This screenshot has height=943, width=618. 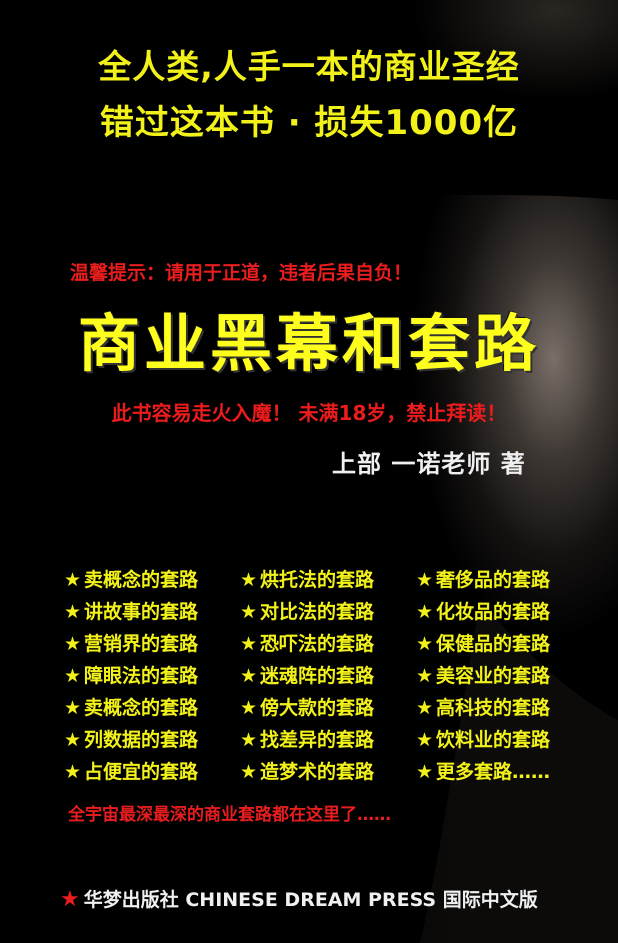 What do you see at coordinates (317, 644) in the screenshot?
I see `topic-label: 恐吓法的套路` at bounding box center [317, 644].